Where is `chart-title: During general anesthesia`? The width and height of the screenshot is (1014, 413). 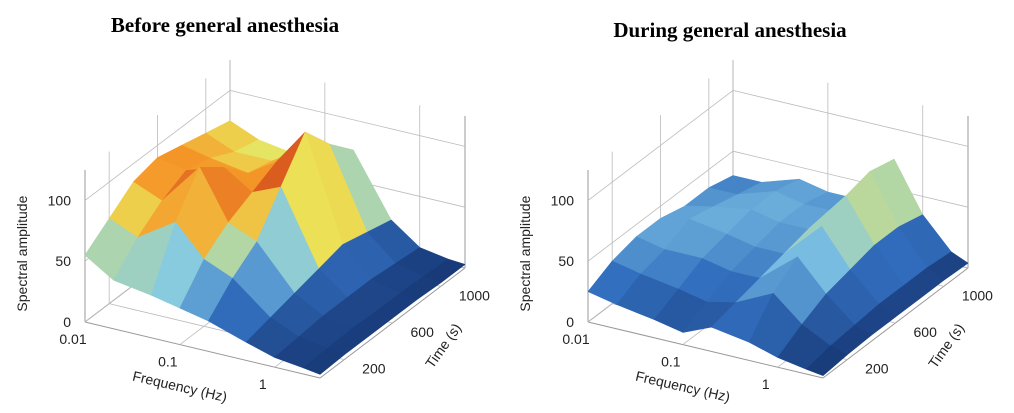
chart-title: During general anesthesia is located at coordinates (730, 30).